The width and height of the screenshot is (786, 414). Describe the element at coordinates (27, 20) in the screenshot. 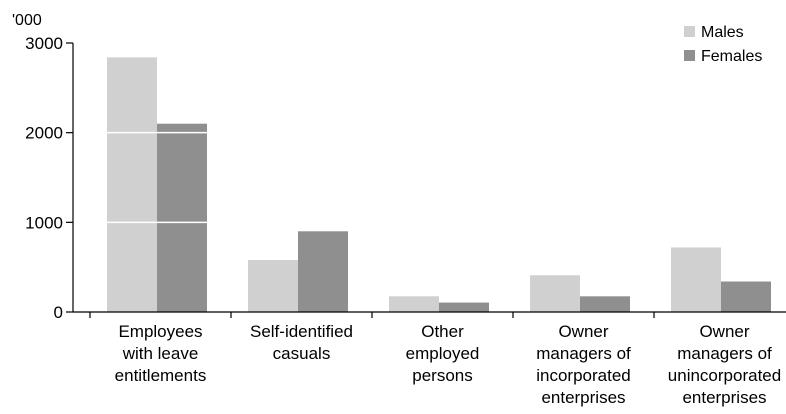

I see `y-unit-label: '000` at that location.